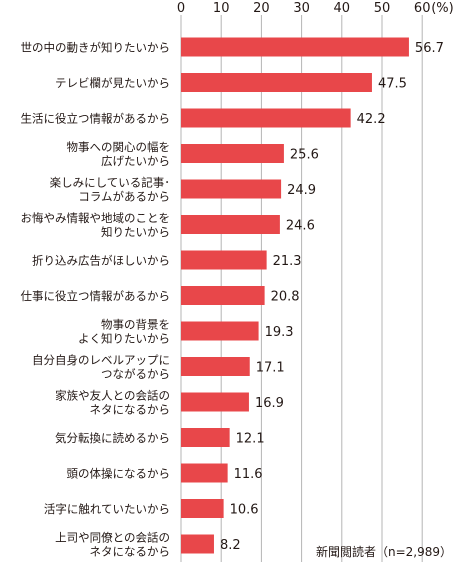 This screenshot has width=460, height=564. I want to click on x-unit-label: (%), so click(442, 8).